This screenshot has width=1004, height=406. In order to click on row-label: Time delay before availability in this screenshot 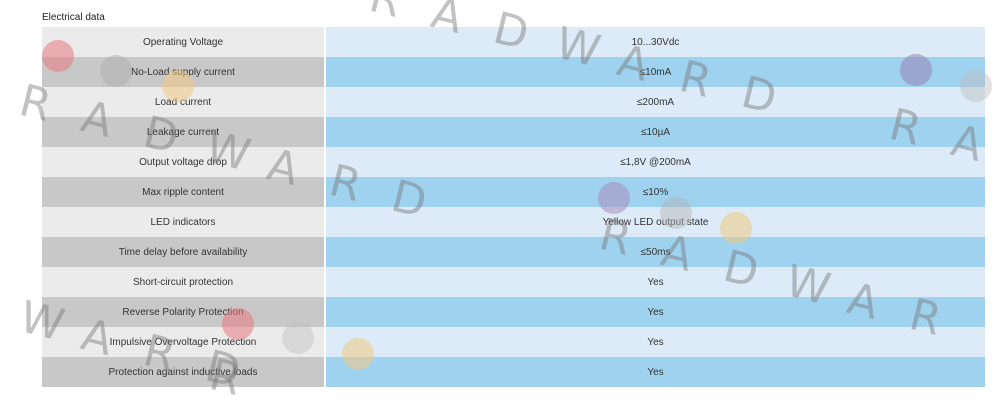, I will do `click(183, 252)`.